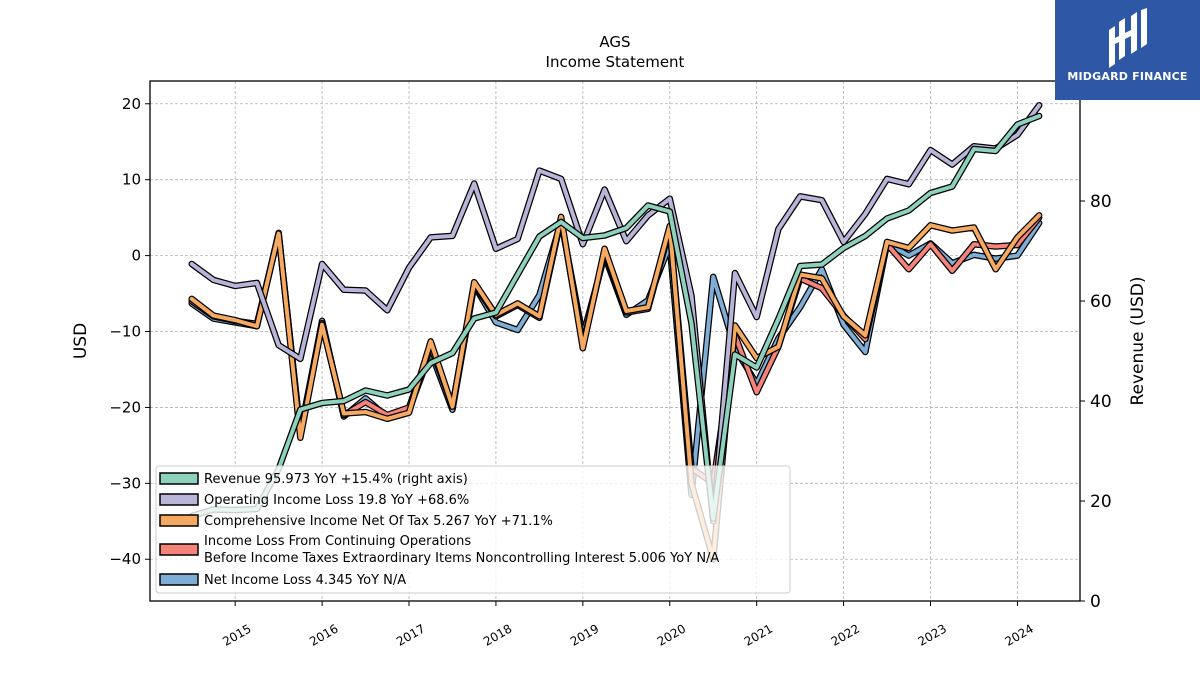  Describe the element at coordinates (323, 634) in the screenshot. I see `x-tick-label: 2016` at that location.